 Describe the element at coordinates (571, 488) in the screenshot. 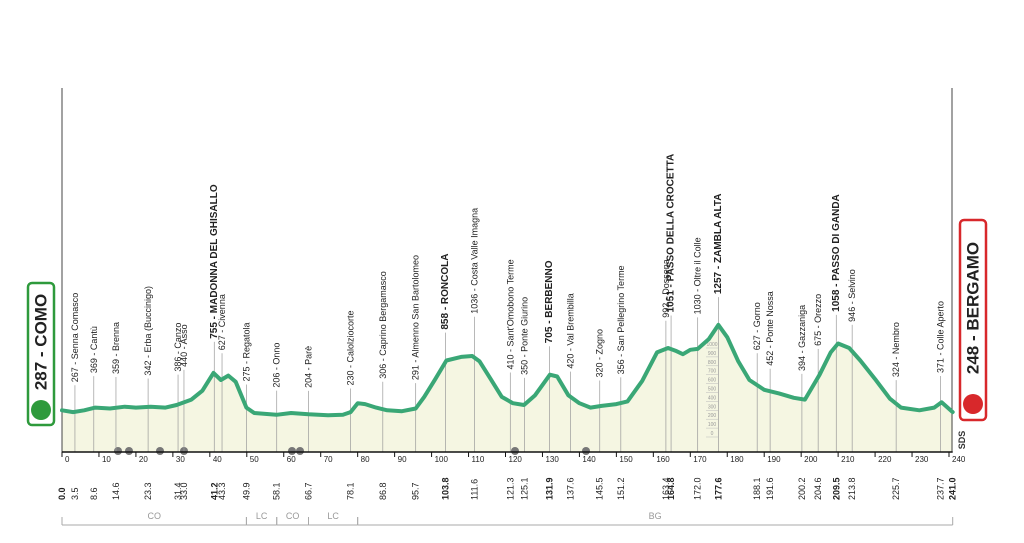

I see `km-label: 137.6` at that location.